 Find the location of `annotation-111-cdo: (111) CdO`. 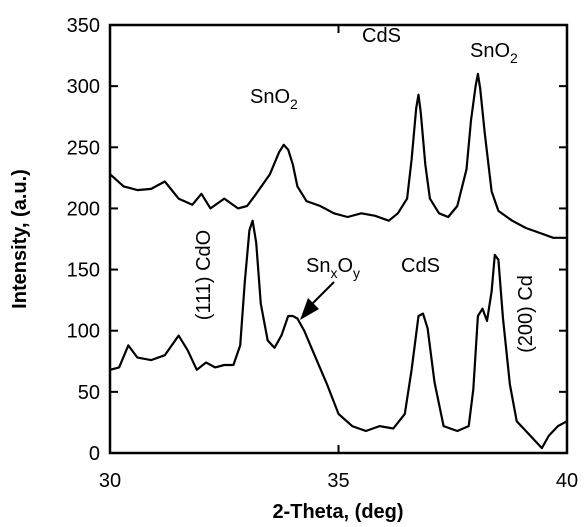

annotation-111-cdo: (111) CdO is located at coordinates (204, 275).